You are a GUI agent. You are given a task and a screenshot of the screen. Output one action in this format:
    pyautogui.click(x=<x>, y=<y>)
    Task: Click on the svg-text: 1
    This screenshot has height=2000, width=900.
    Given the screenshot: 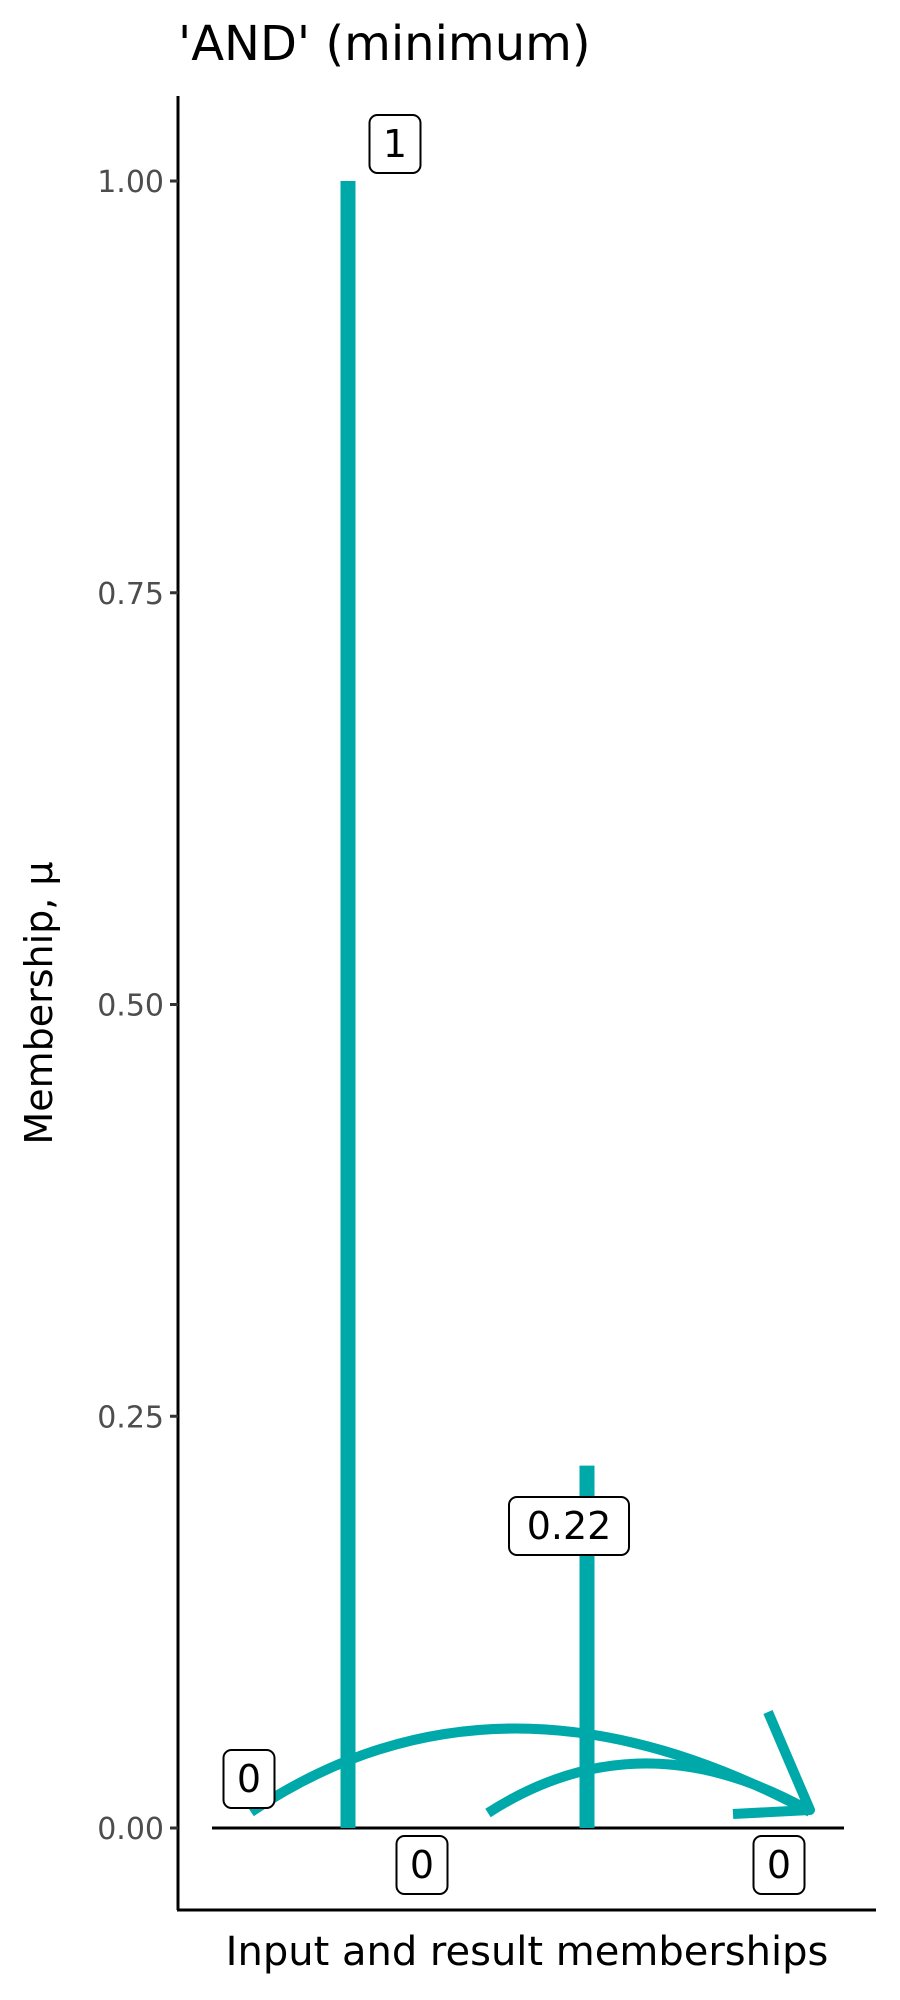 What is the action you would take?
    pyautogui.click(x=395, y=144)
    